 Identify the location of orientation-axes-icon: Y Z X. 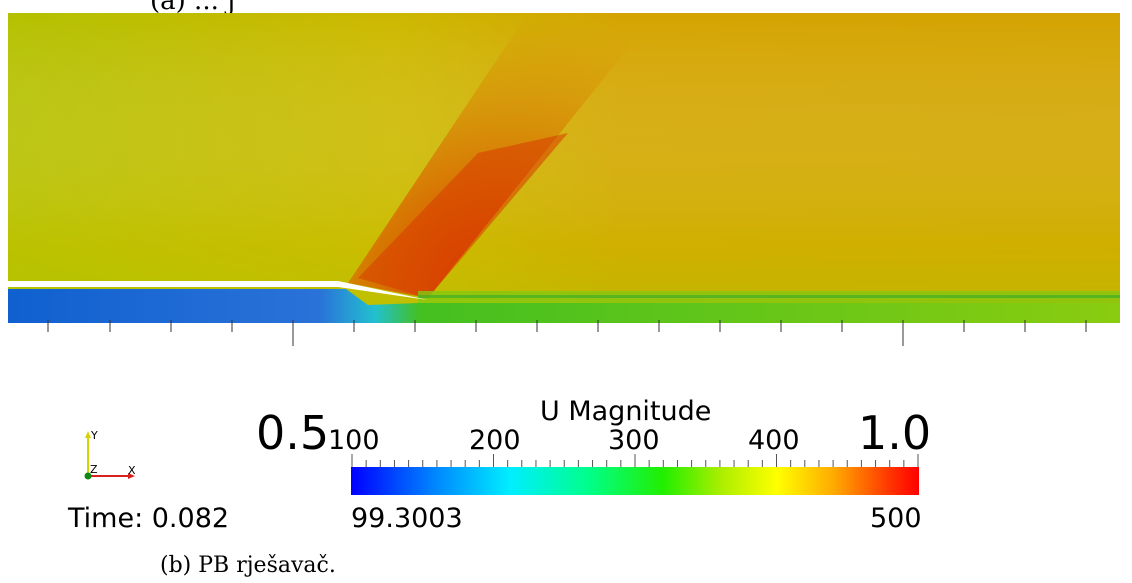
(110, 454).